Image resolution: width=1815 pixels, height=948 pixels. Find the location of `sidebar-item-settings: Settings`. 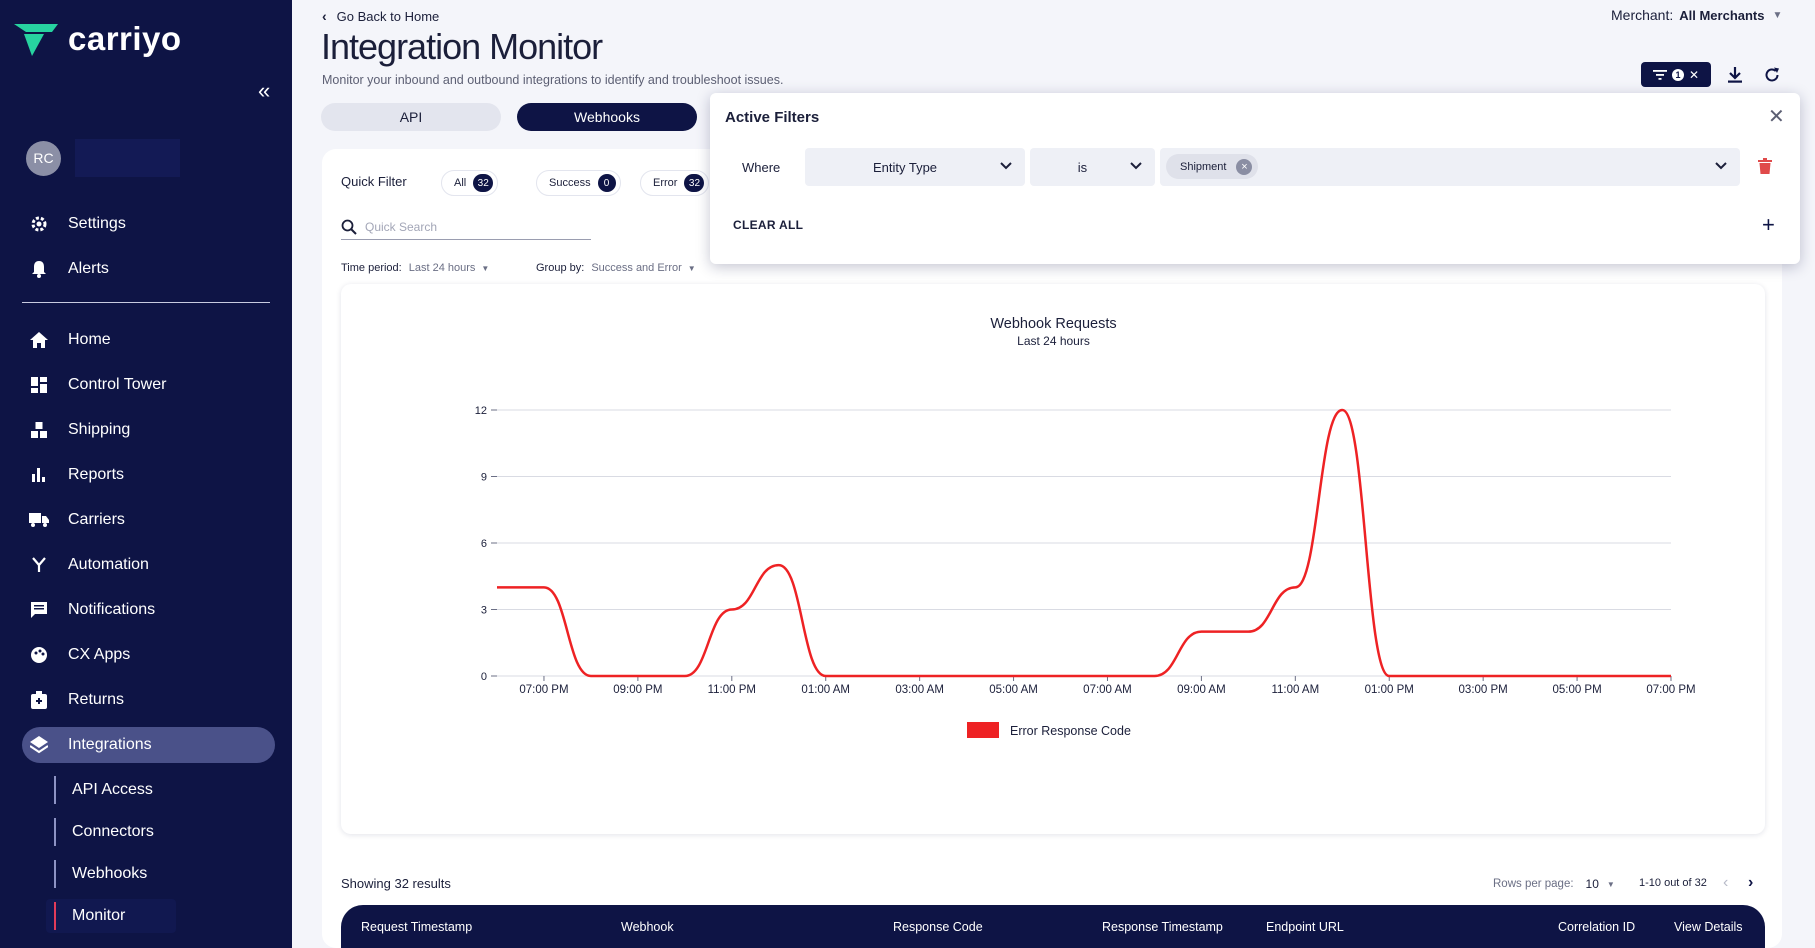

sidebar-item-settings: Settings is located at coordinates (148, 224).